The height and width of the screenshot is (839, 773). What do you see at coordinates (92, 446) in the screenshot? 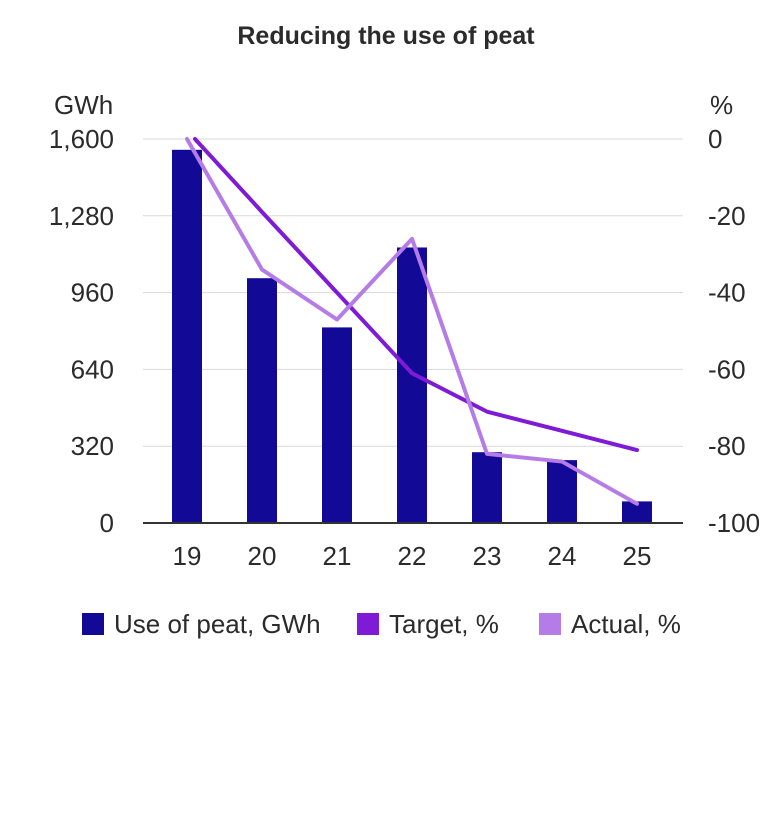
I see `left-tick-label: 320` at bounding box center [92, 446].